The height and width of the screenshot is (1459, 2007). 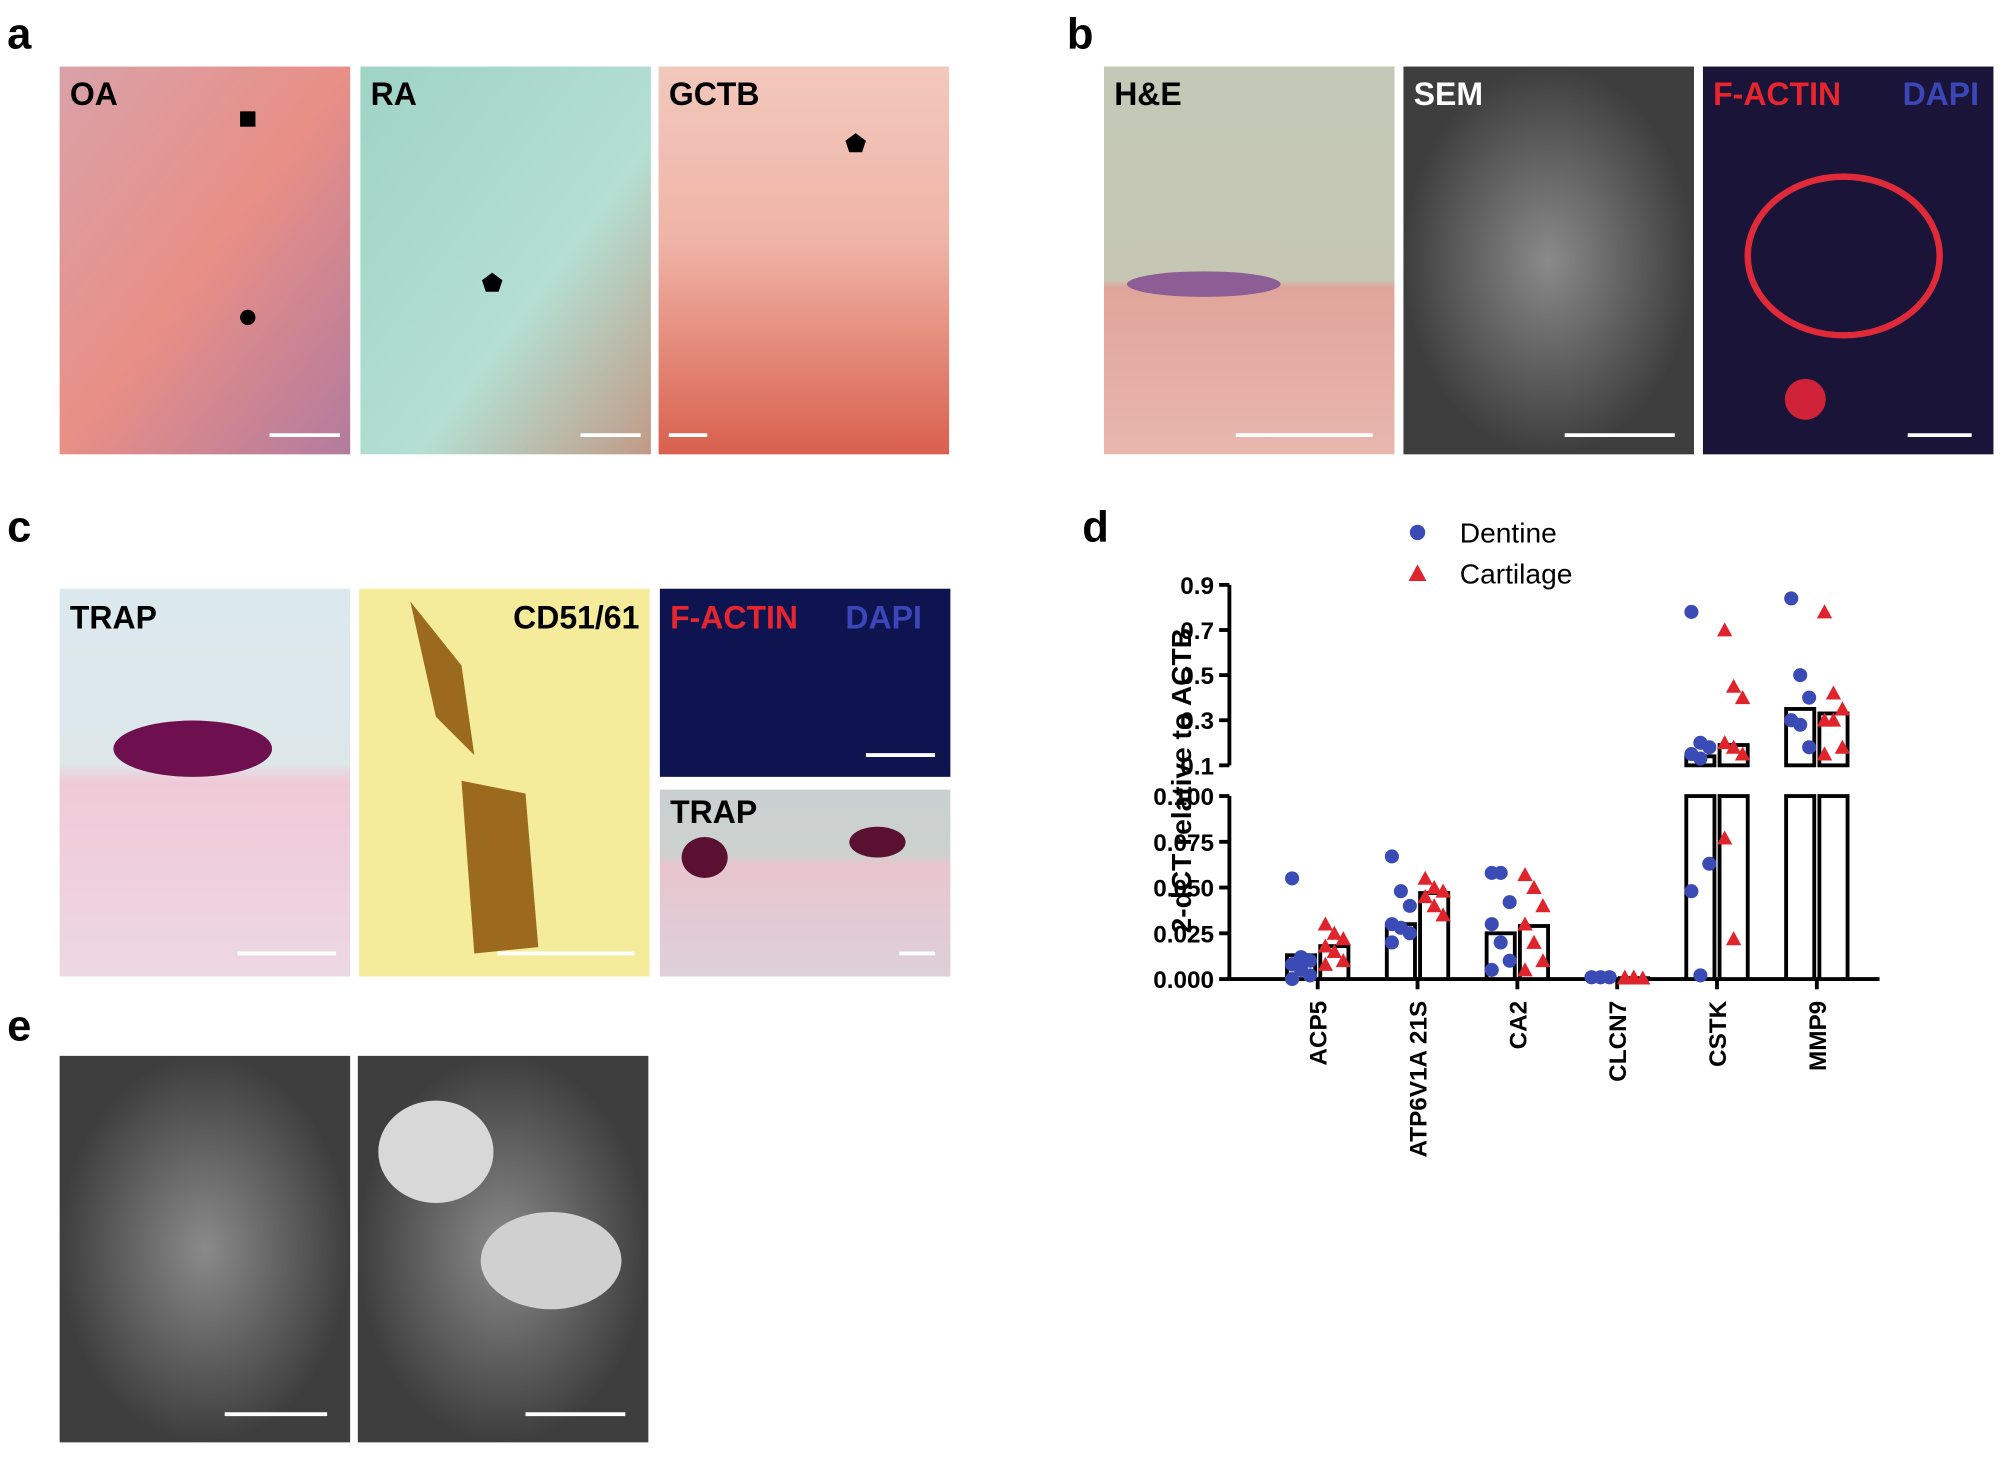 What do you see at coordinates (1618, 1041) in the screenshot?
I see `x-tick-label: CLCN7` at bounding box center [1618, 1041].